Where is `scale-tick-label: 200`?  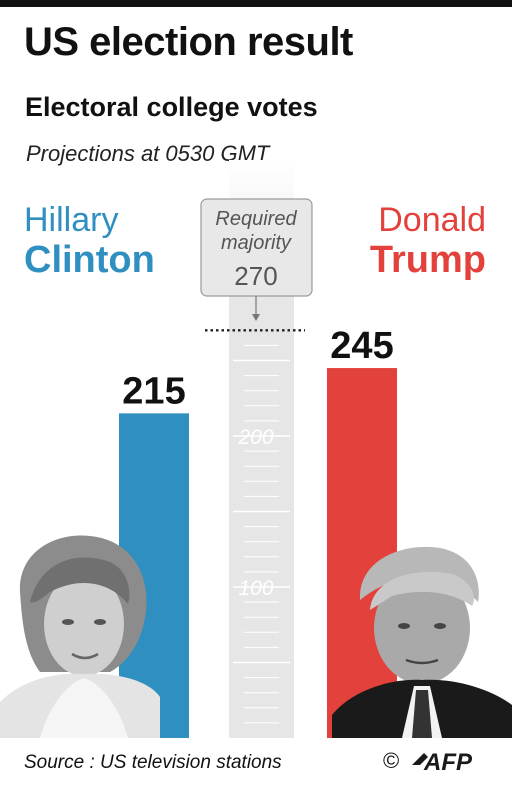
scale-tick-label: 200 is located at coordinates (255, 437).